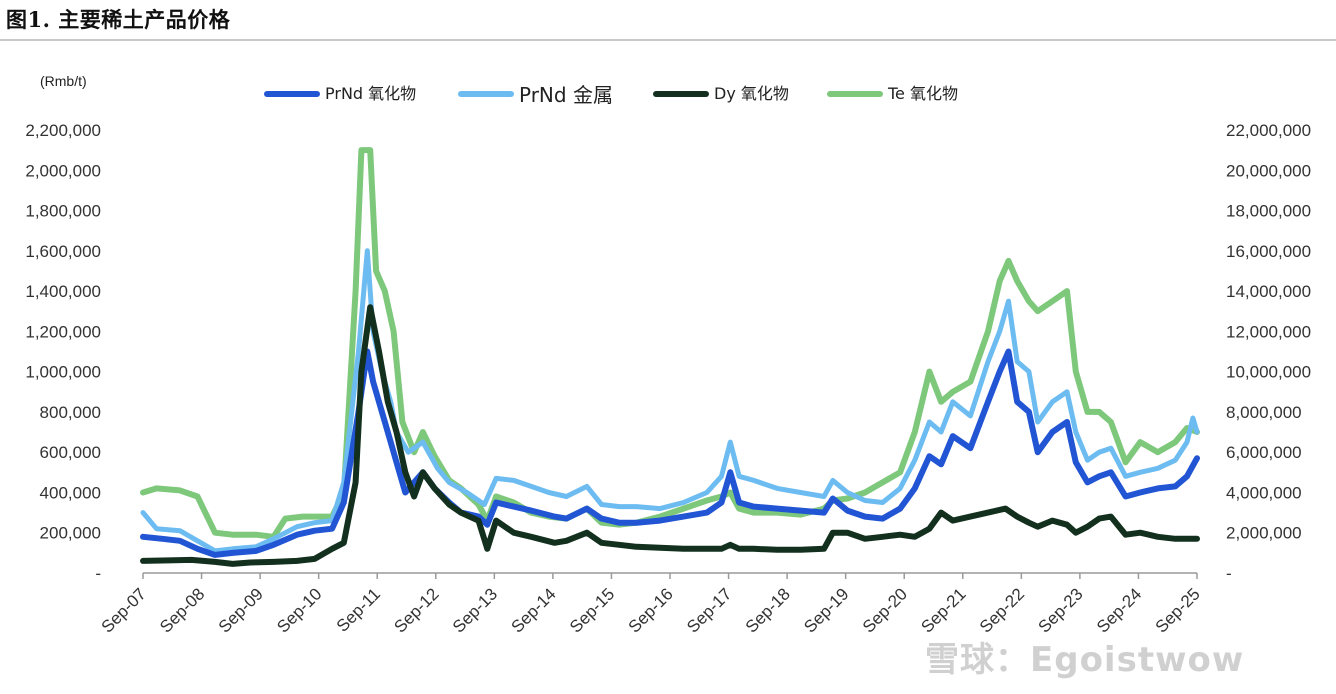 The image size is (1336, 694). Describe the element at coordinates (668, 40) in the screenshot. I see `title-divider` at that location.